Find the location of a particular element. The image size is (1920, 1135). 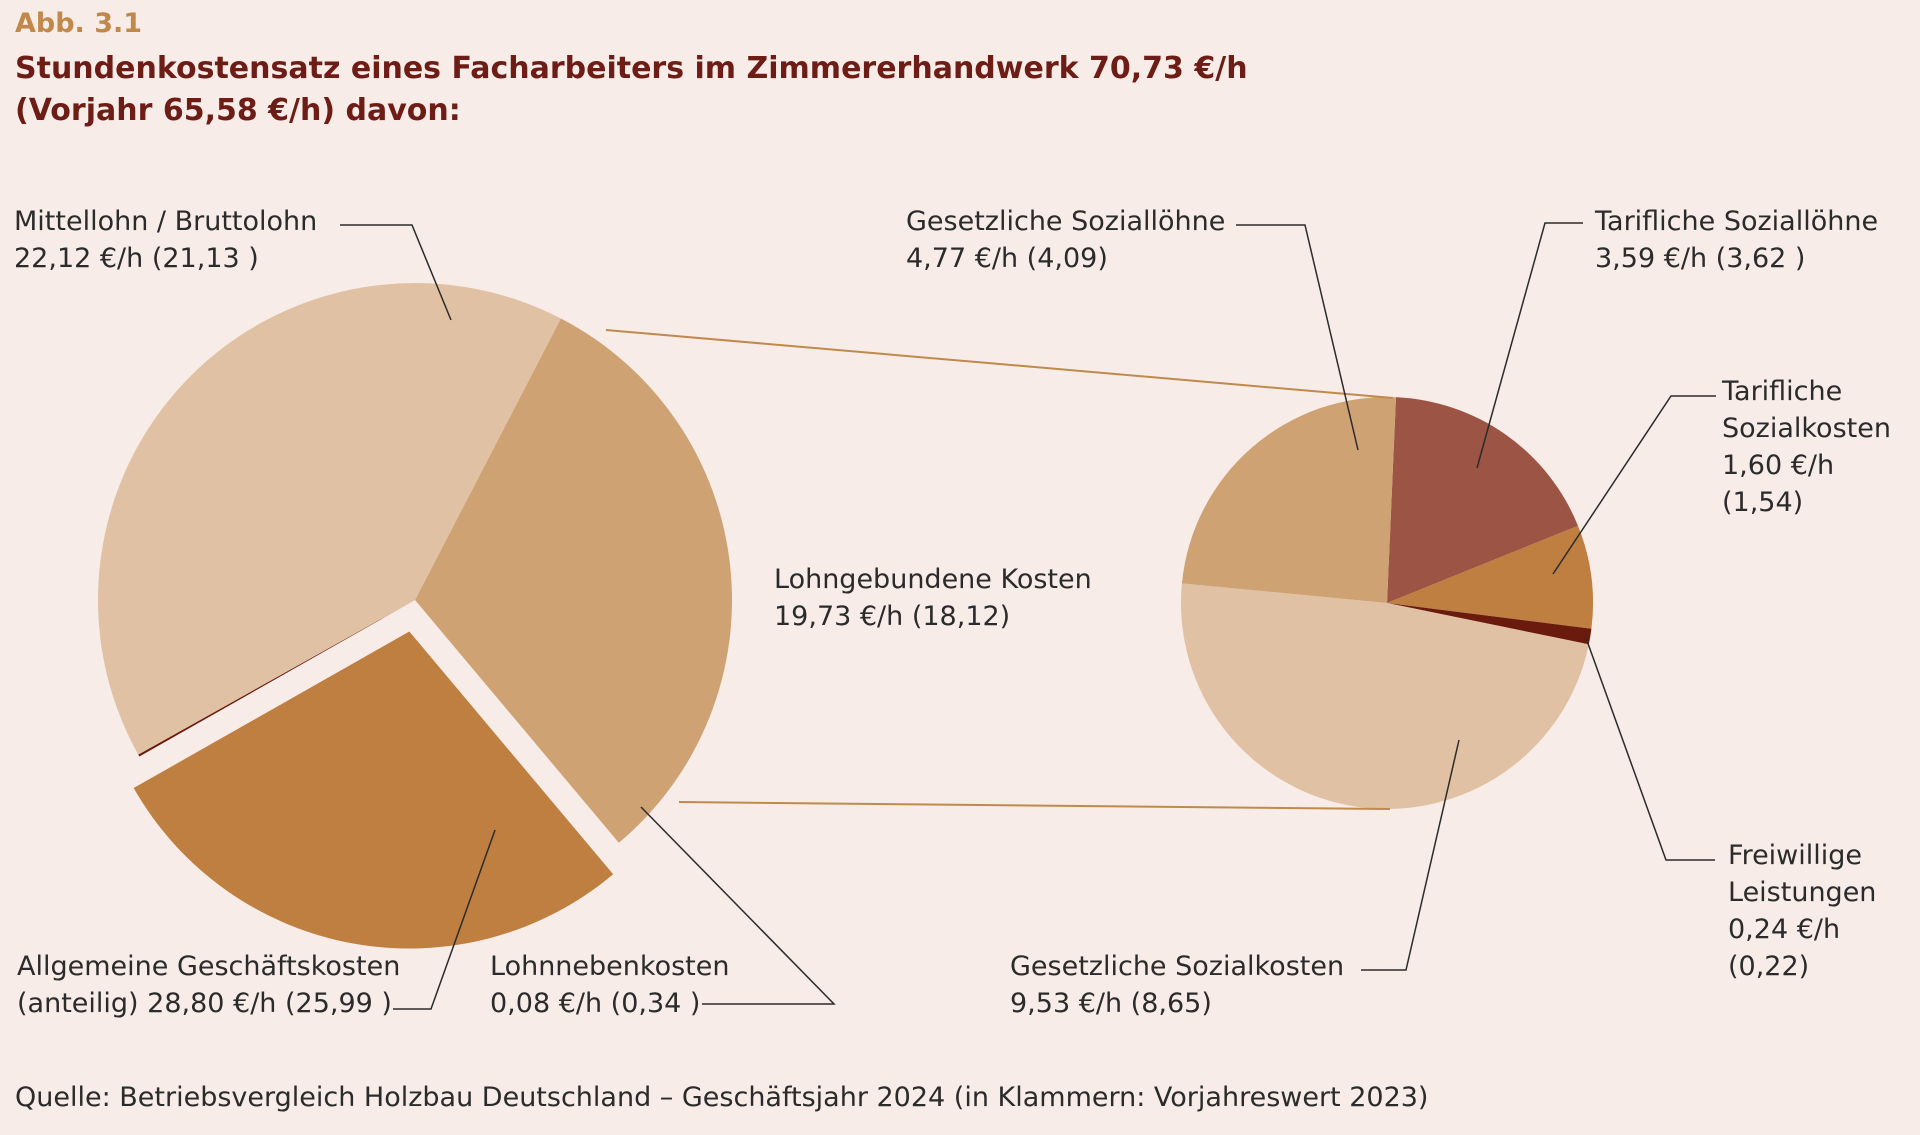

label-tarifliche-sozialloehne-value: 3,59 €/h (3,62 ) is located at coordinates (1700, 258).